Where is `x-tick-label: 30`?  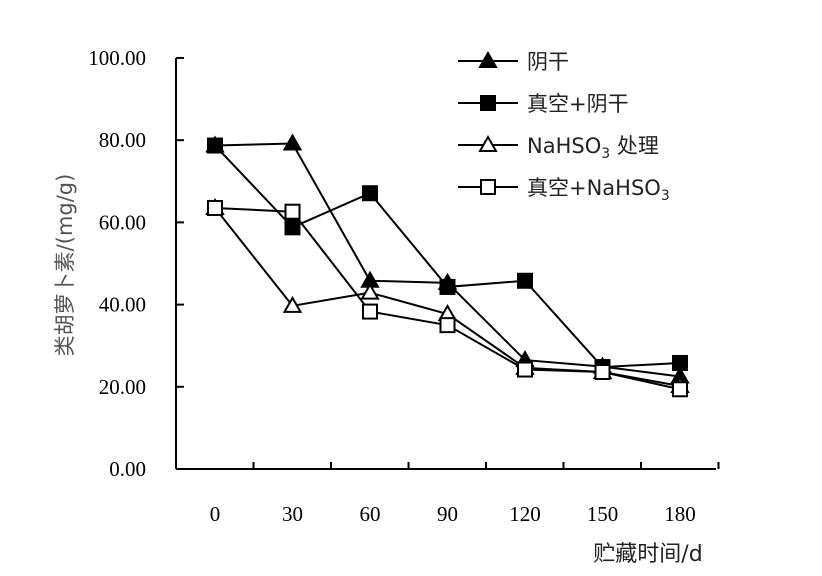 x-tick-label: 30 is located at coordinates (292, 514).